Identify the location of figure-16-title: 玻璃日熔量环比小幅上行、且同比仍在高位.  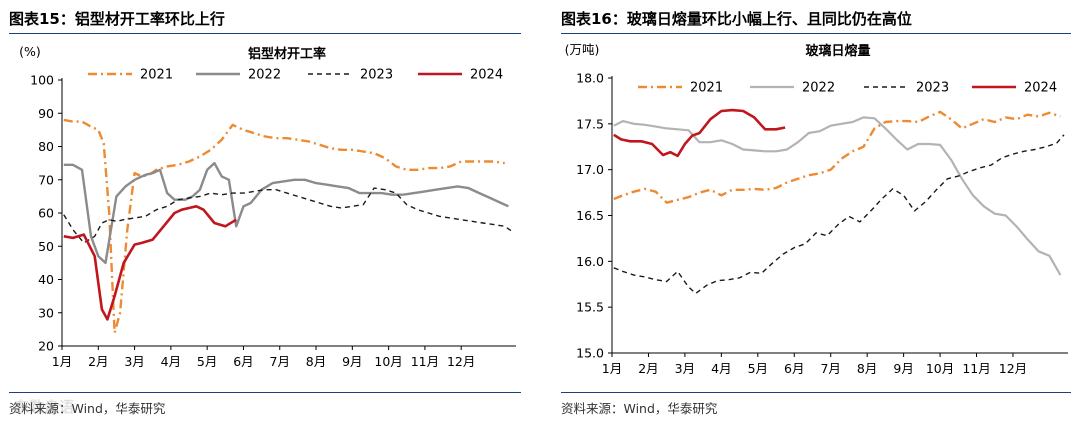
(769, 19).